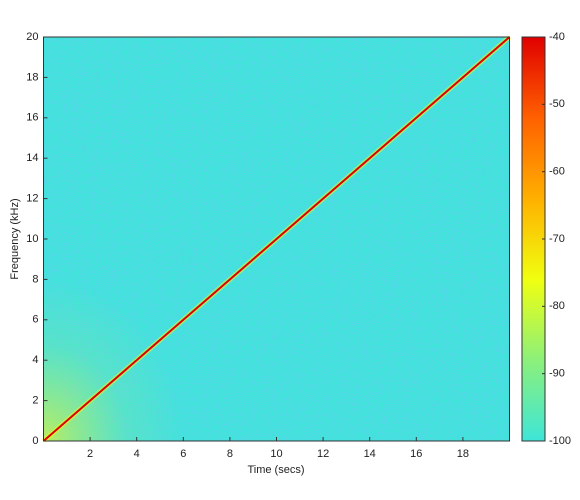  Describe the element at coordinates (463, 454) in the screenshot. I see `x-tick-label: 18` at that location.